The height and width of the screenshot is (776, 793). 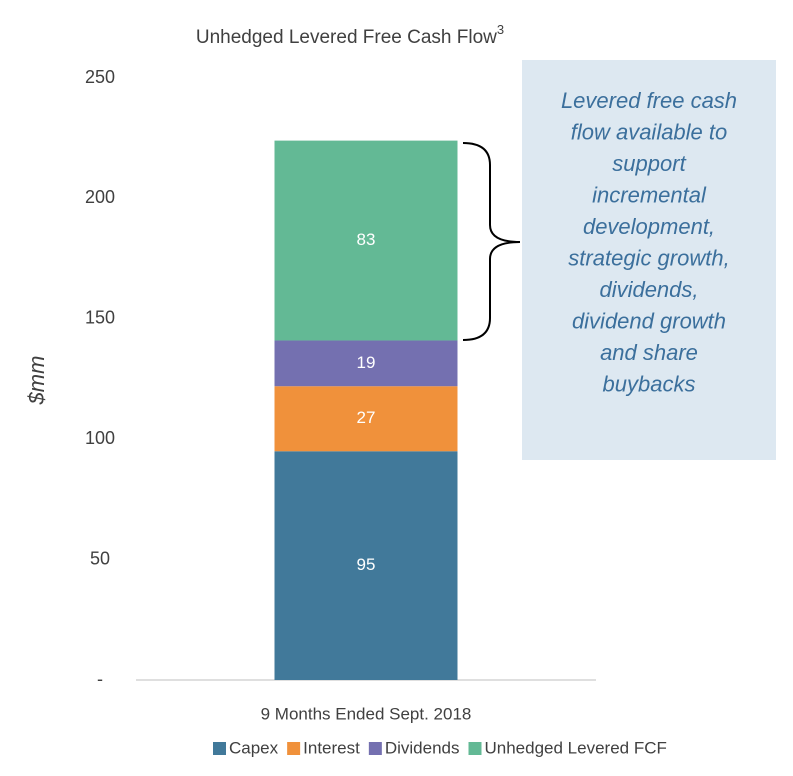 What do you see at coordinates (100, 318) in the screenshot?
I see `y-tick-label: 150` at bounding box center [100, 318].